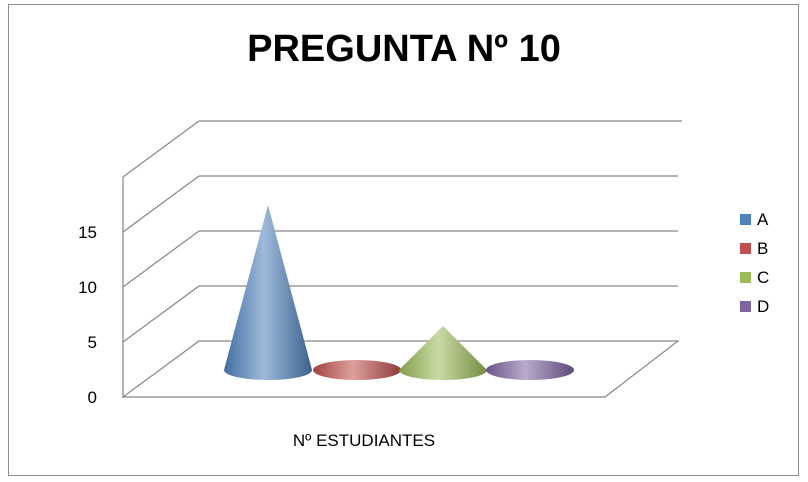  Describe the element at coordinates (754, 219) in the screenshot. I see `legend-item-a: A` at that location.